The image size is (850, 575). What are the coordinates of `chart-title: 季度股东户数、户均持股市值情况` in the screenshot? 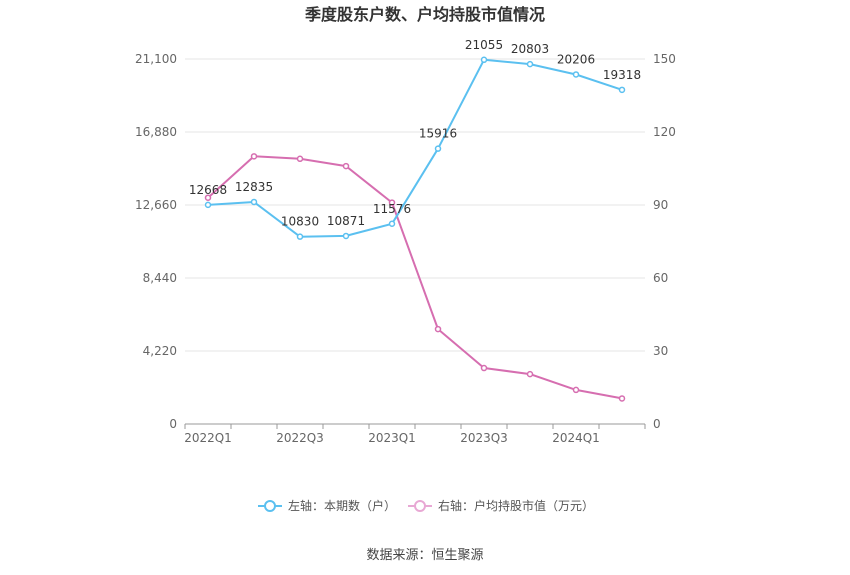 It's located at (424, 14).